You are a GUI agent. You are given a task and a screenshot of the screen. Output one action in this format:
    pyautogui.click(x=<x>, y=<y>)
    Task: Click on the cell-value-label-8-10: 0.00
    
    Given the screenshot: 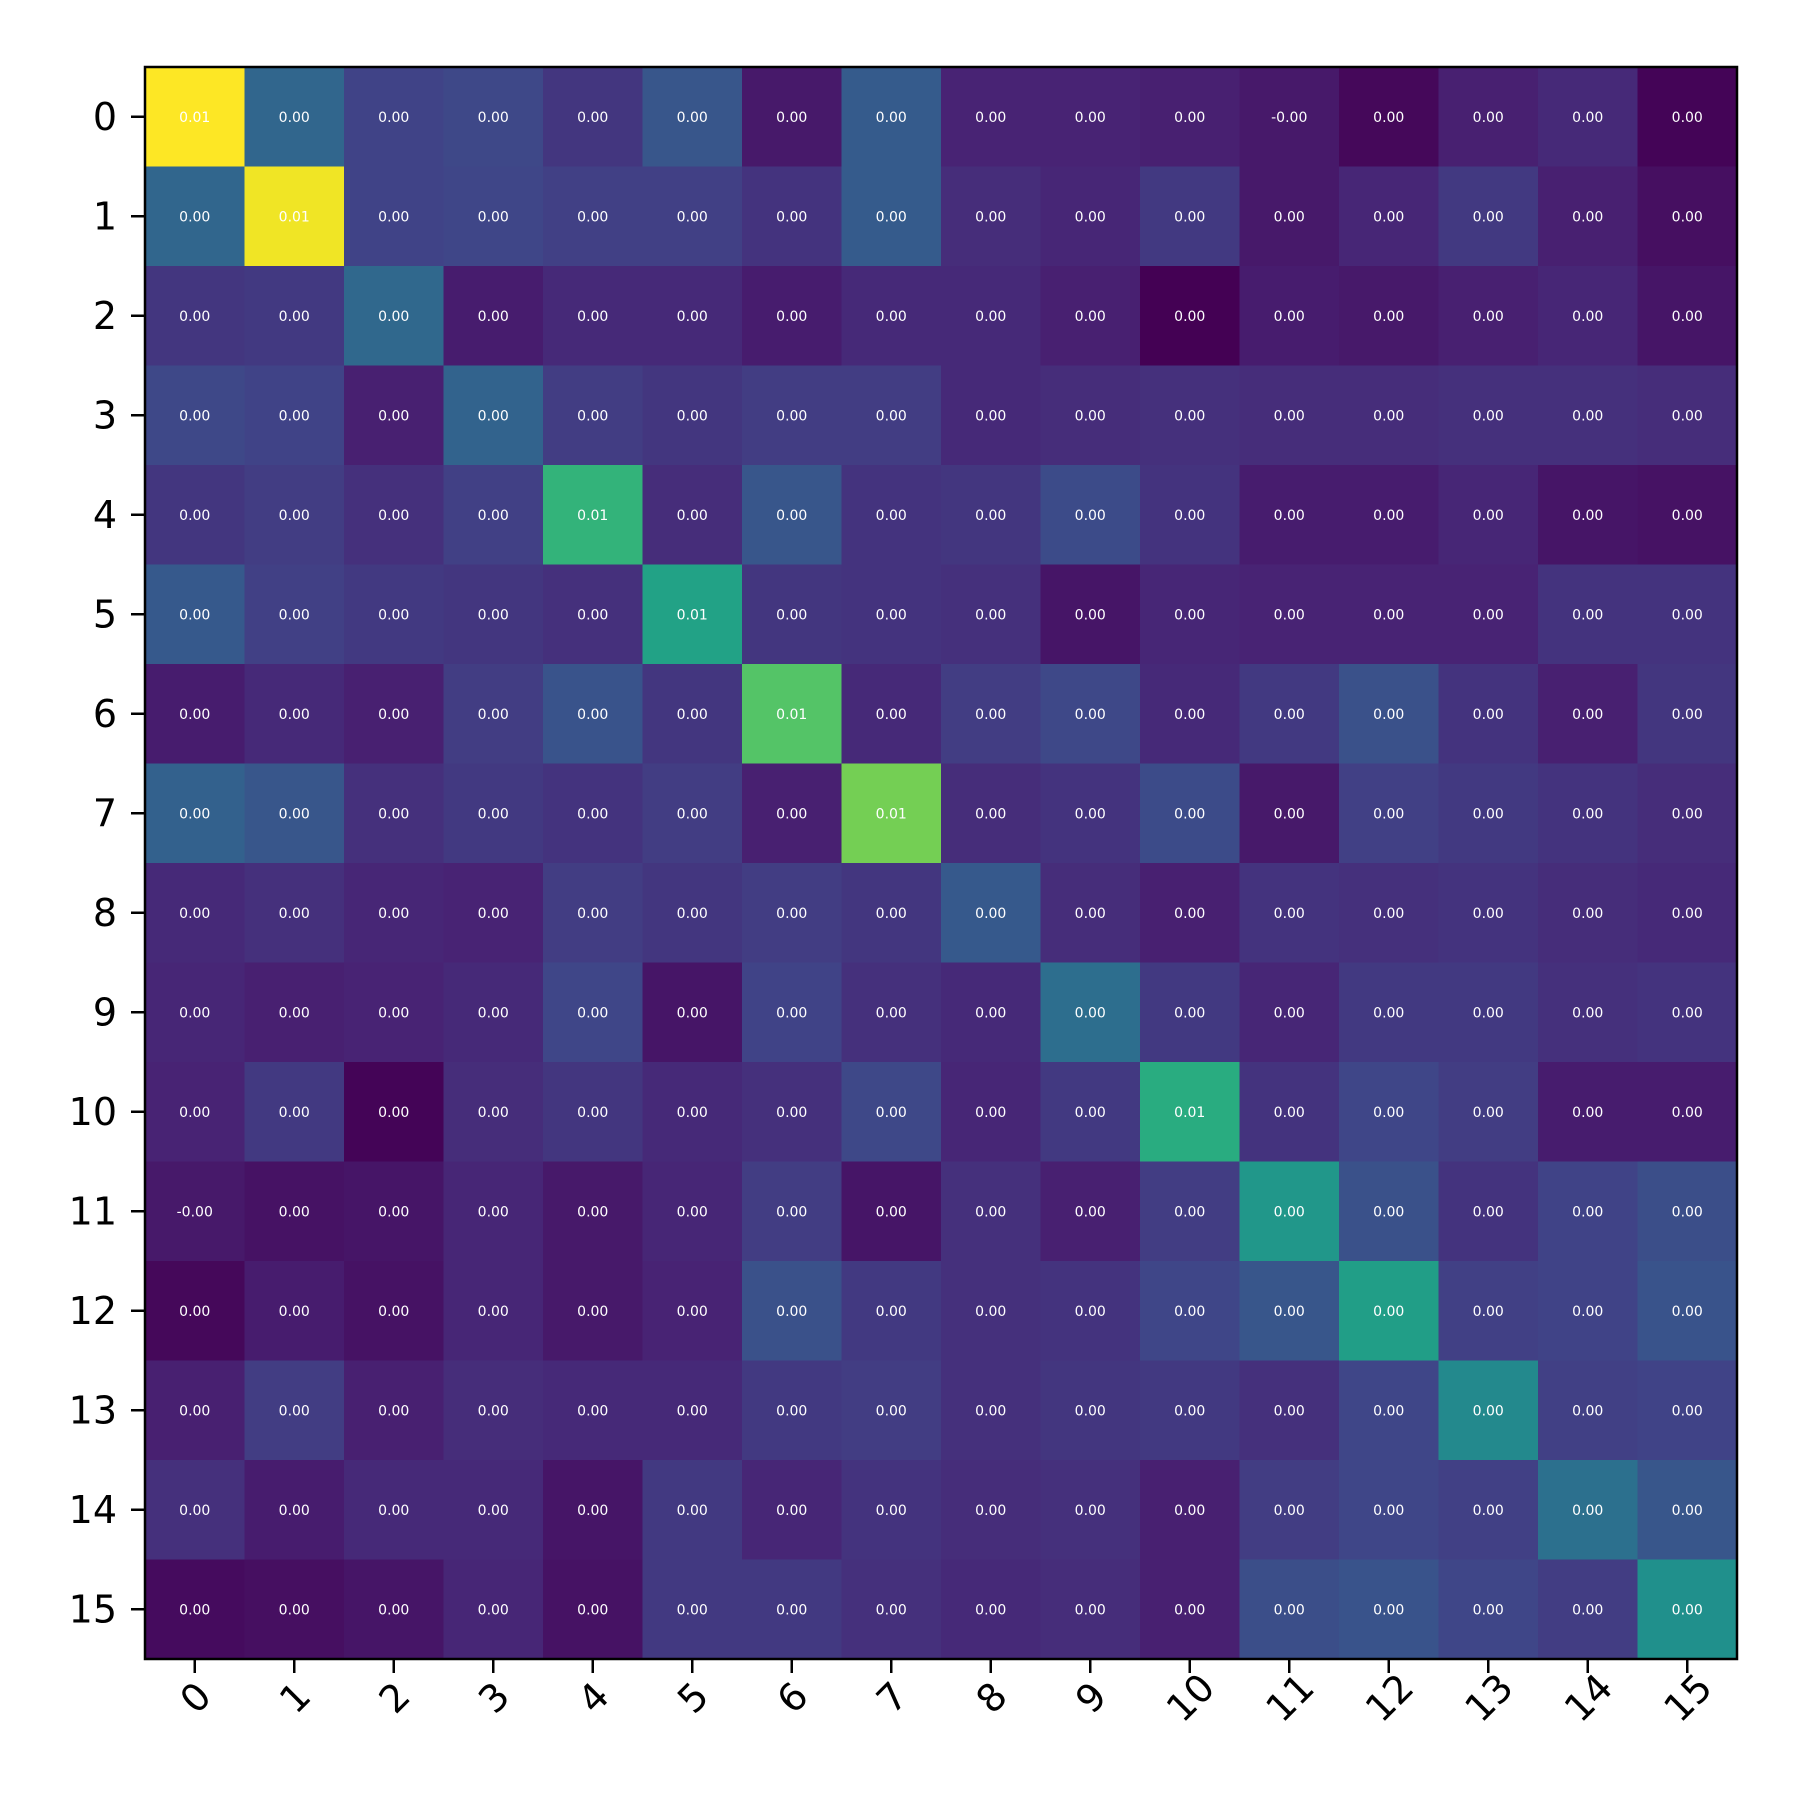 What is the action you would take?
    pyautogui.click(x=1189, y=914)
    